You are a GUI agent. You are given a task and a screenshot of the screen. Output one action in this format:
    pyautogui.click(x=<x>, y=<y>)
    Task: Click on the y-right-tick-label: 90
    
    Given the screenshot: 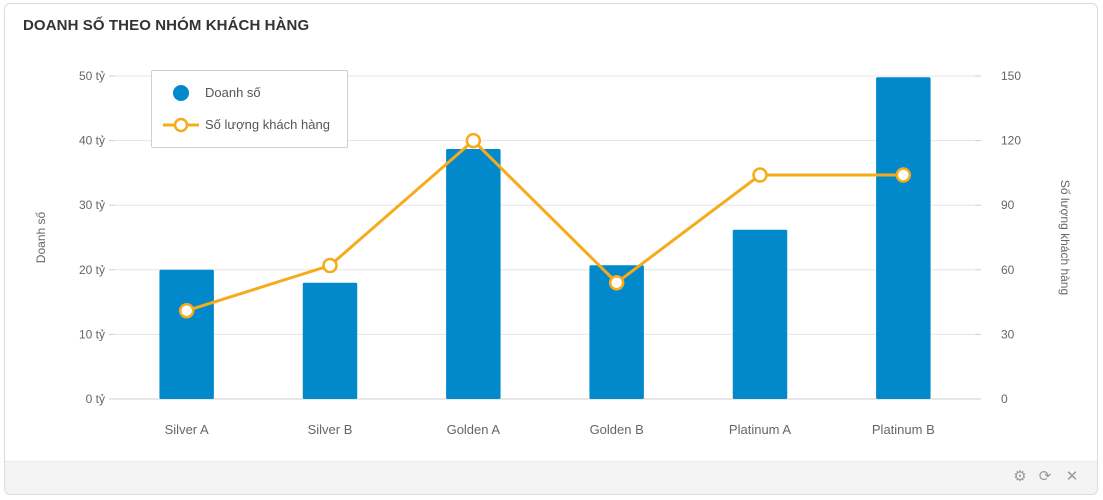 What is the action you would take?
    pyautogui.click(x=1008, y=205)
    